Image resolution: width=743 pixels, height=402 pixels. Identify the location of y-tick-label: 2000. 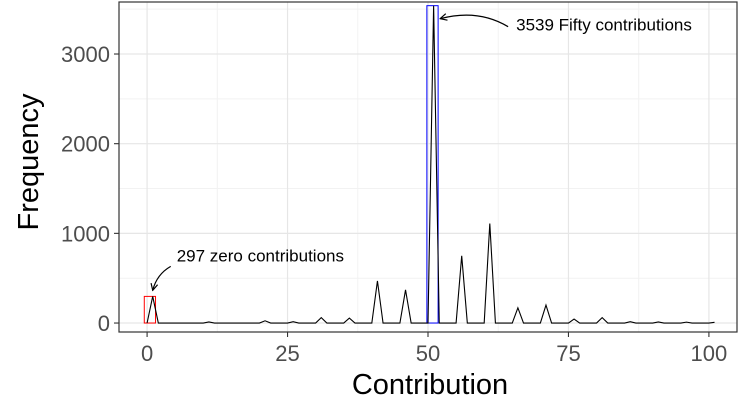
(85, 144).